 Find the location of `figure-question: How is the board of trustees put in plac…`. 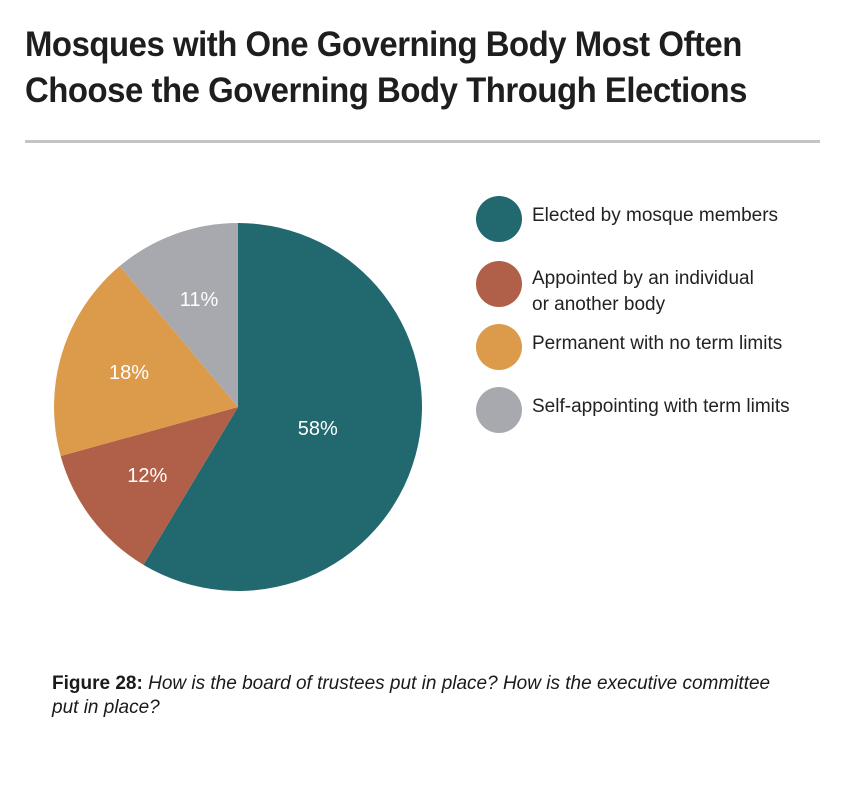

figure-question: How is the board of trustees put in plac… is located at coordinates (411, 695).